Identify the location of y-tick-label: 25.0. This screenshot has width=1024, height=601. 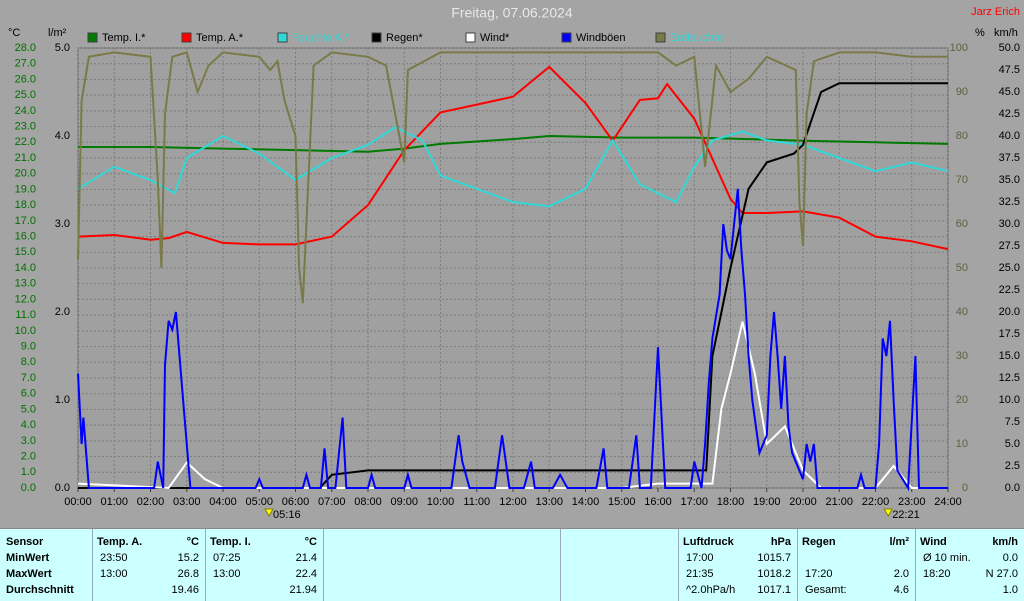
(25, 95).